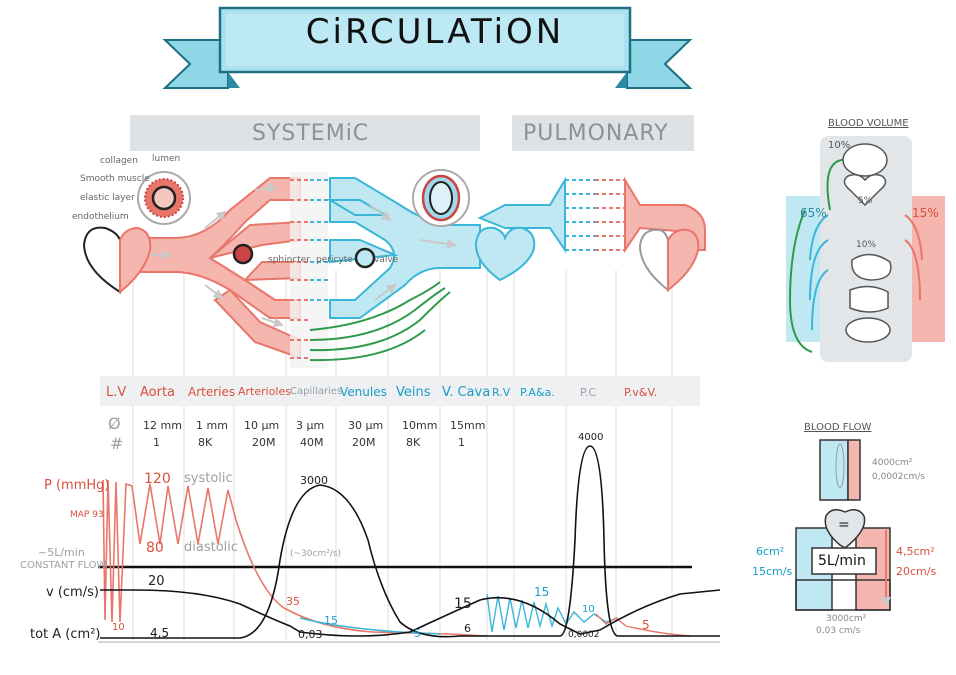 The image size is (956, 675). Describe the element at coordinates (363, 392) in the screenshot. I see `vessel-label-venules: Venules` at that location.